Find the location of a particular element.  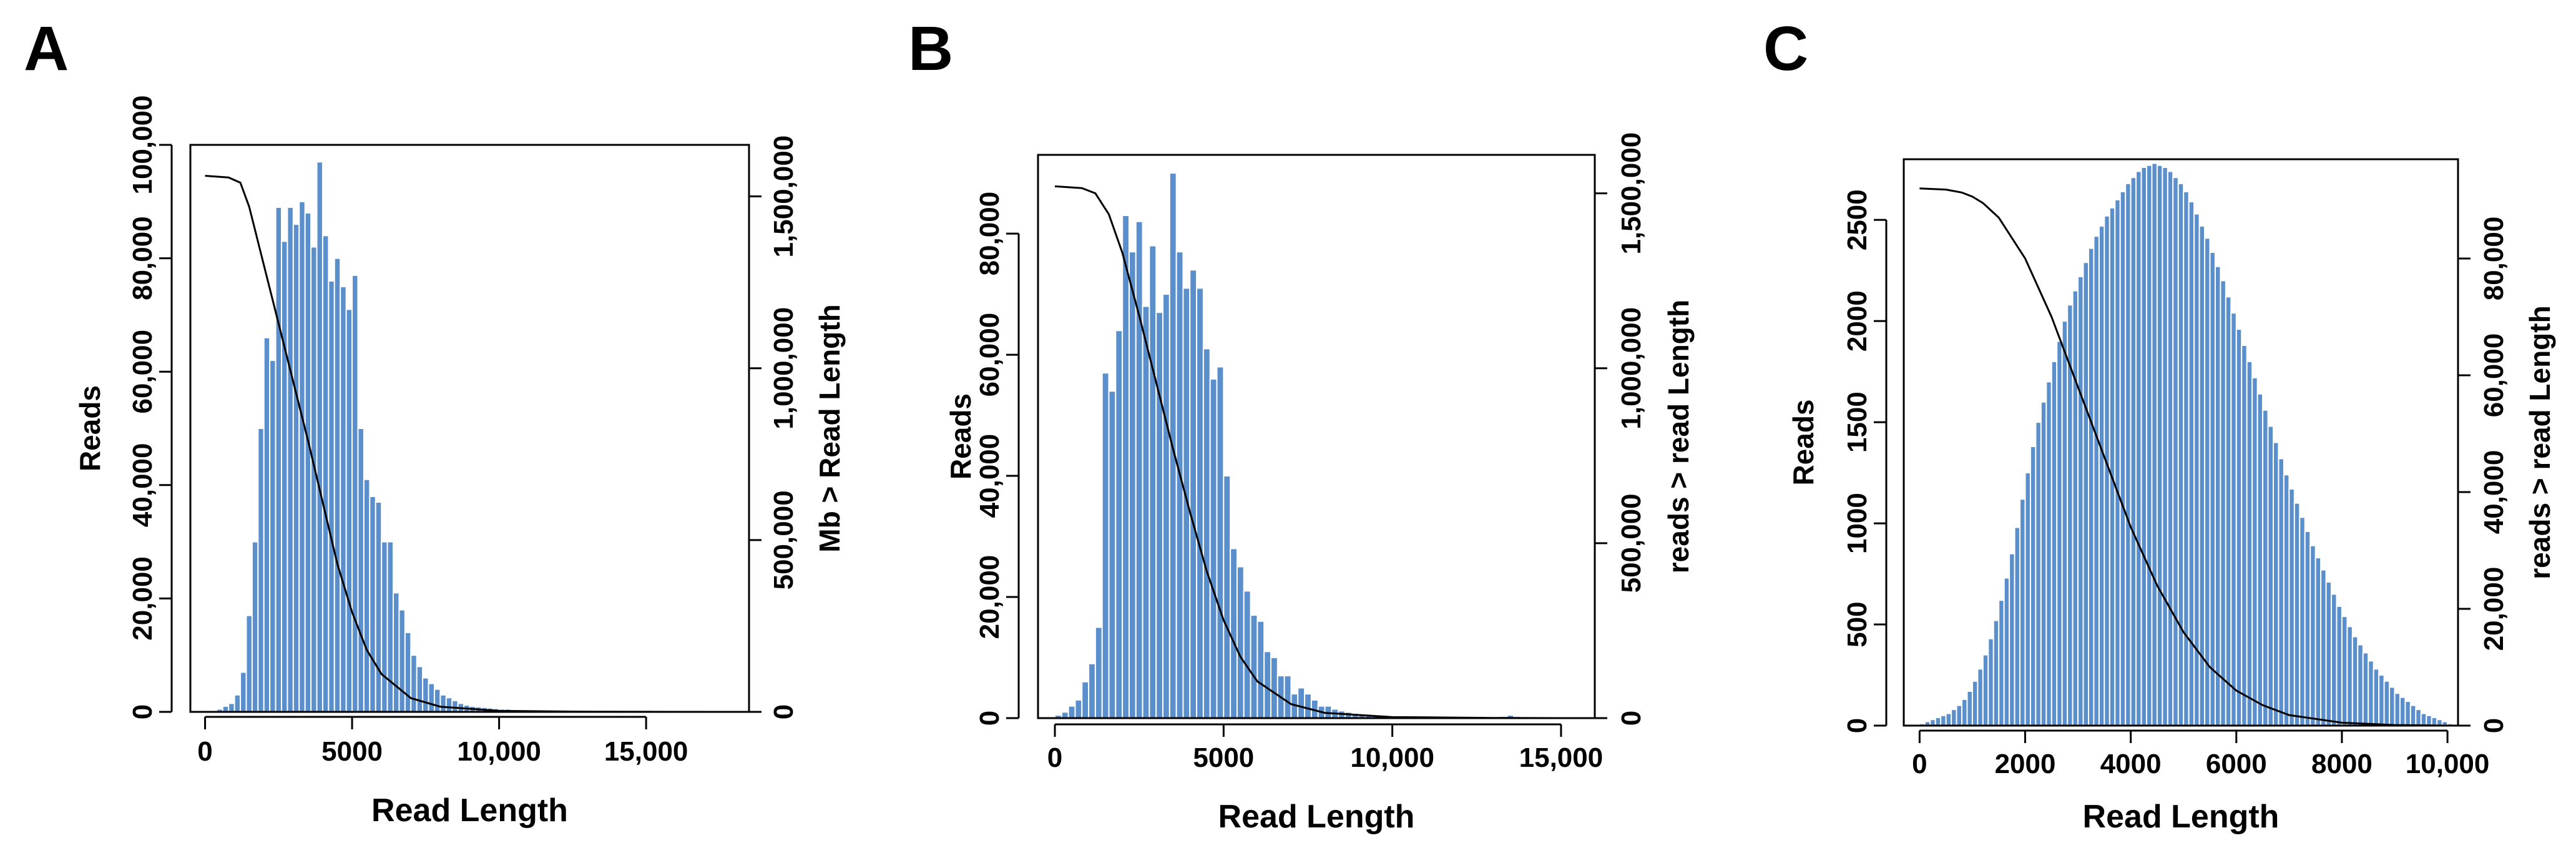

panel-c-y-tick-label: 1500 is located at coordinates (1857, 422).